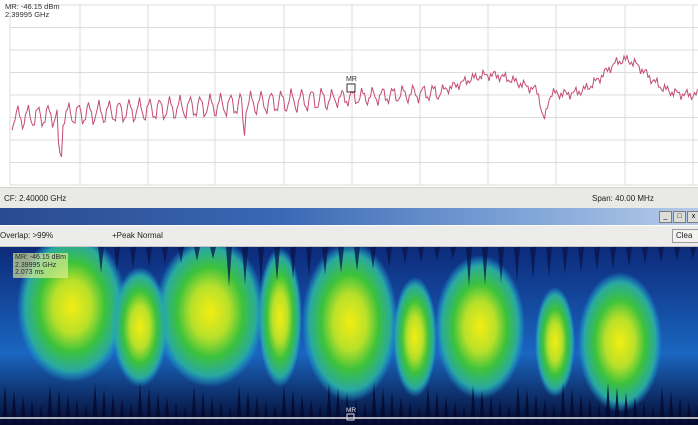 The image size is (698, 425). Describe the element at coordinates (351, 88) in the screenshot. I see `marker-box` at that location.